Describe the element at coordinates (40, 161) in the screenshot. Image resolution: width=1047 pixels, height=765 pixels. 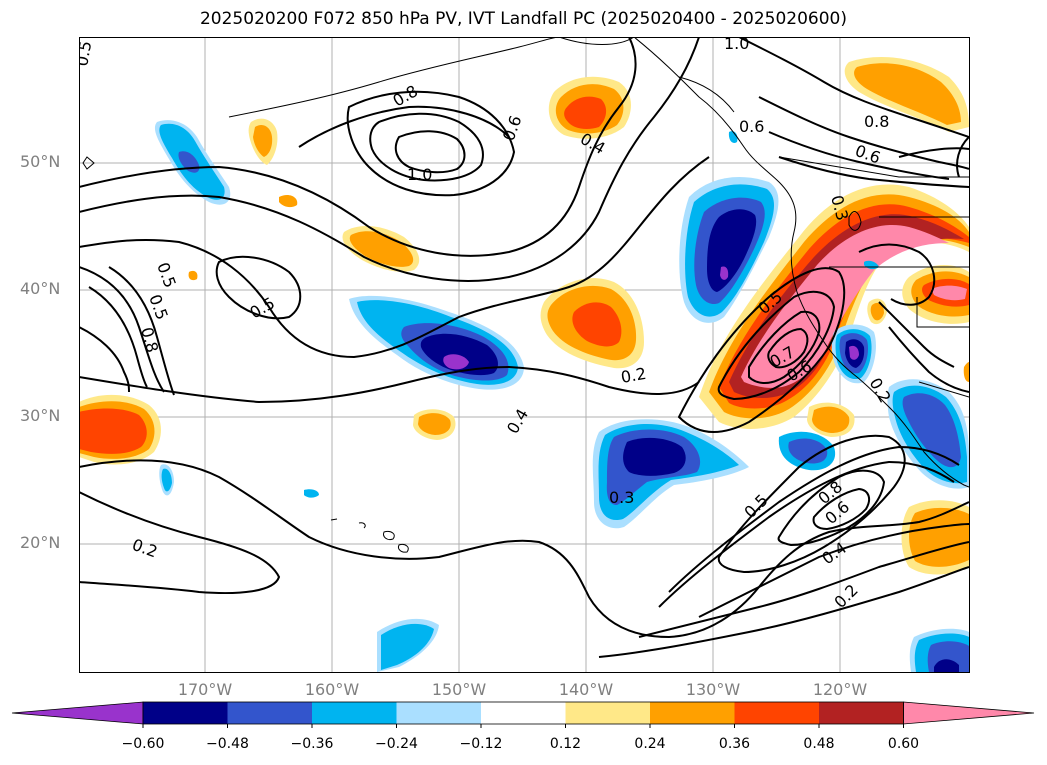
I see `lat-label-50n: 50°N` at that location.